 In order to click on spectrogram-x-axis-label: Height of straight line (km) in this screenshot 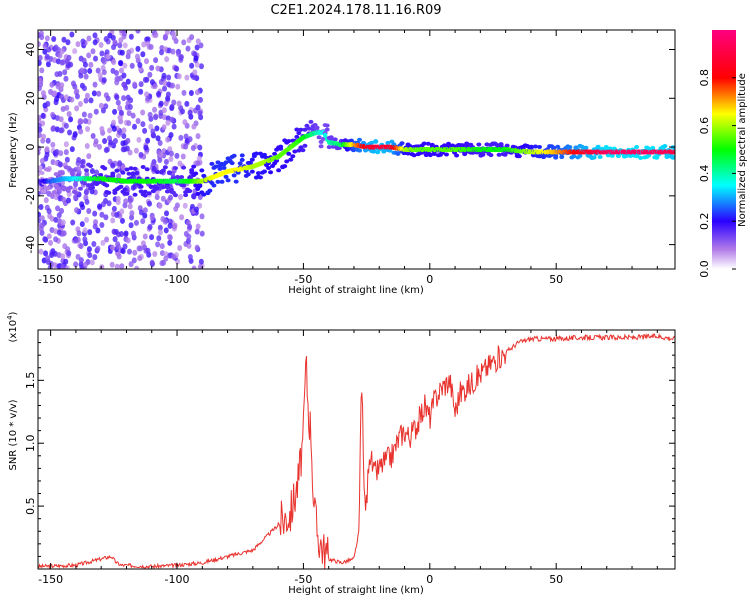, I will do `click(356, 290)`.